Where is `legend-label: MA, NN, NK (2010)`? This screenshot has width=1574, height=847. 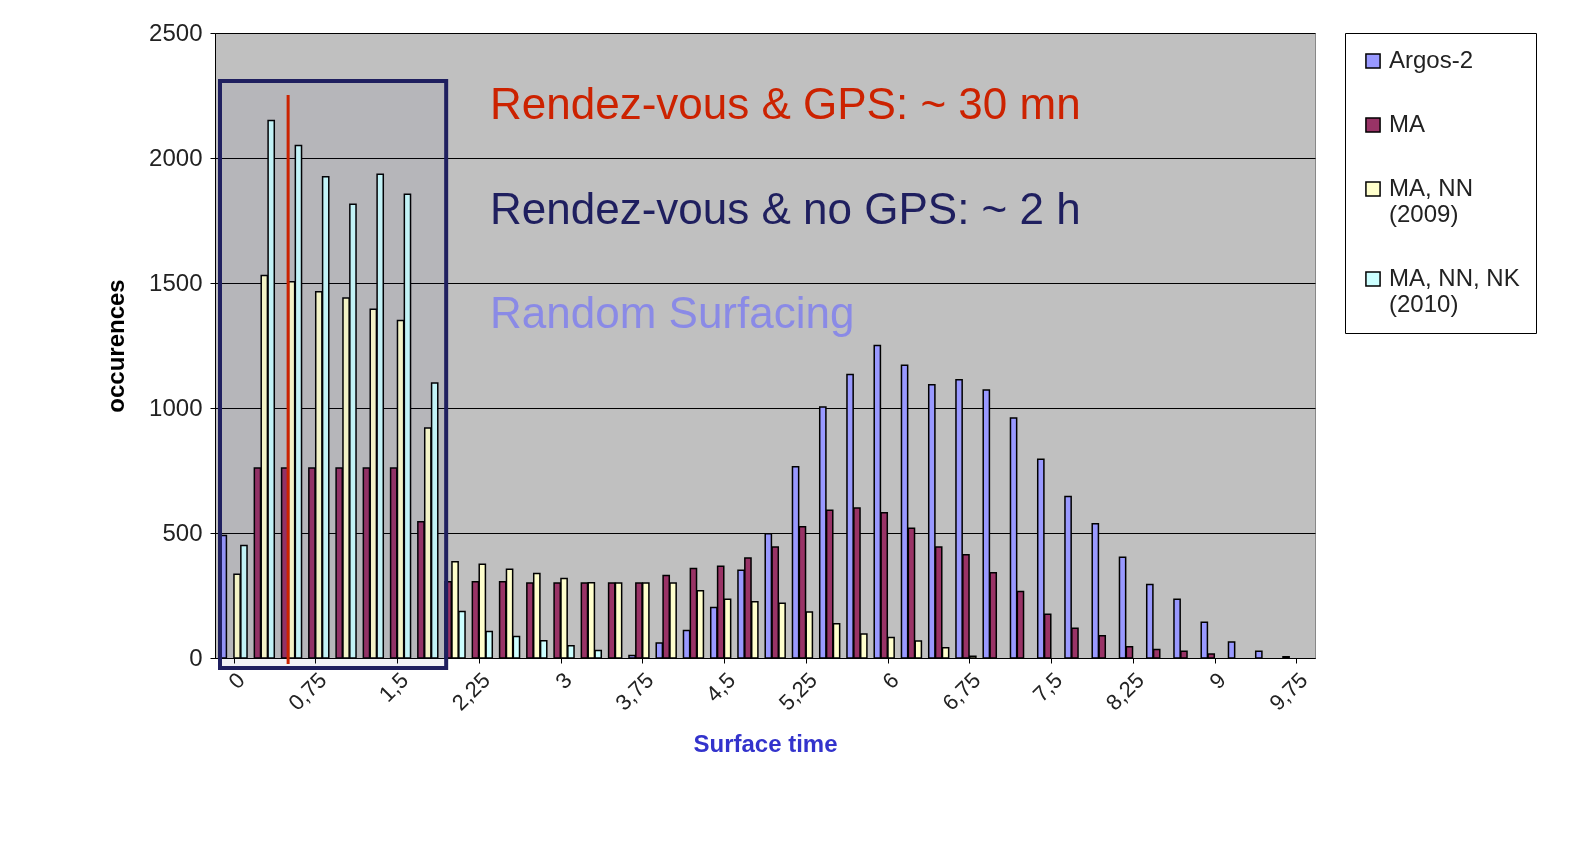
legend-label: MA, NN, NK (2010) is located at coordinates (1454, 290).